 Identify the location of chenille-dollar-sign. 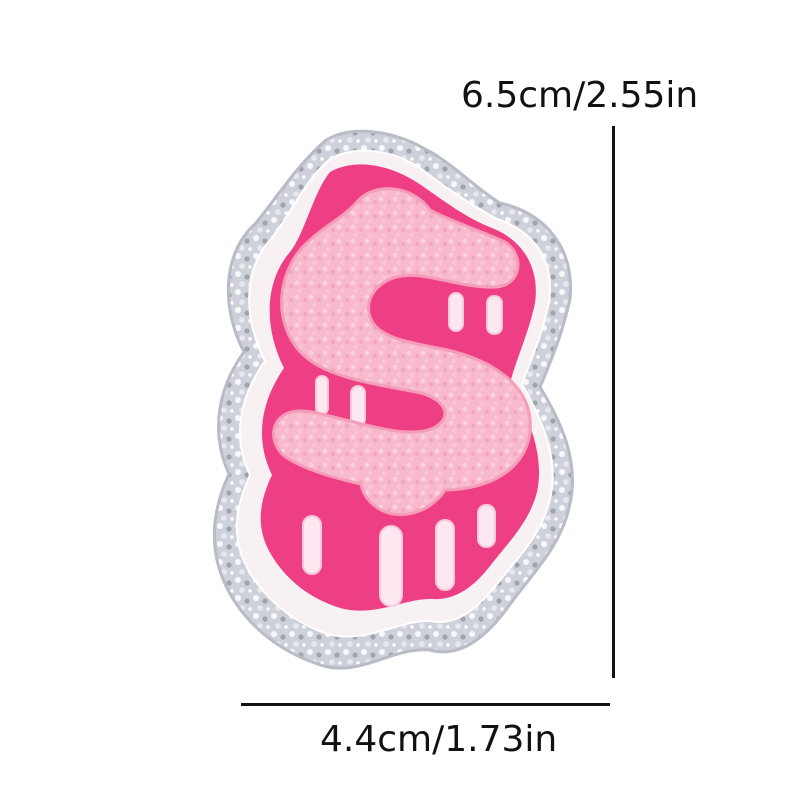
(402, 352).